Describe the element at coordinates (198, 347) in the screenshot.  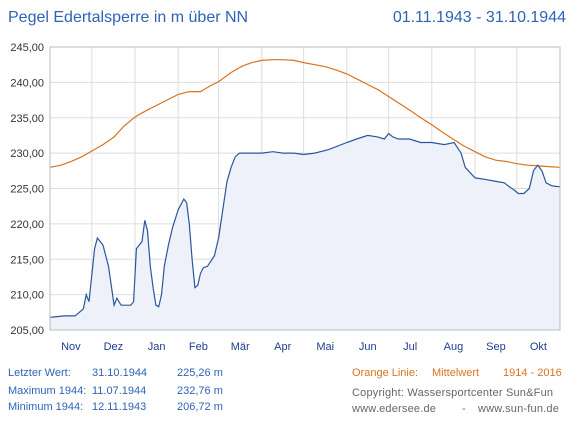
I see `x-tick-label: Feb` at that location.